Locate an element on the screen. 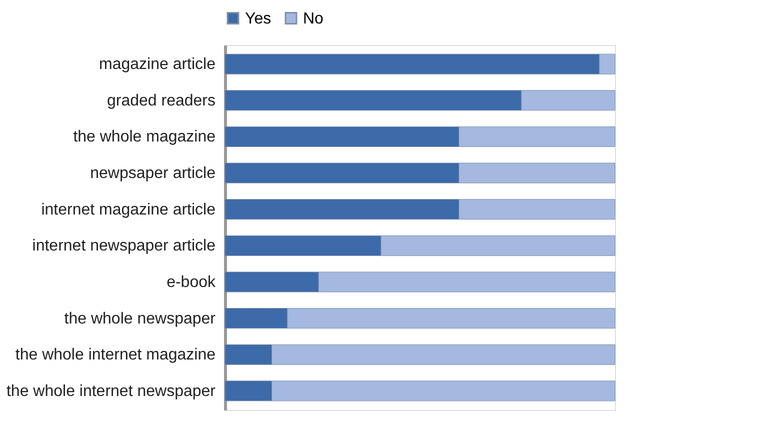 This screenshot has width=765, height=448. y-tick-label: magazine article is located at coordinates (157, 65).